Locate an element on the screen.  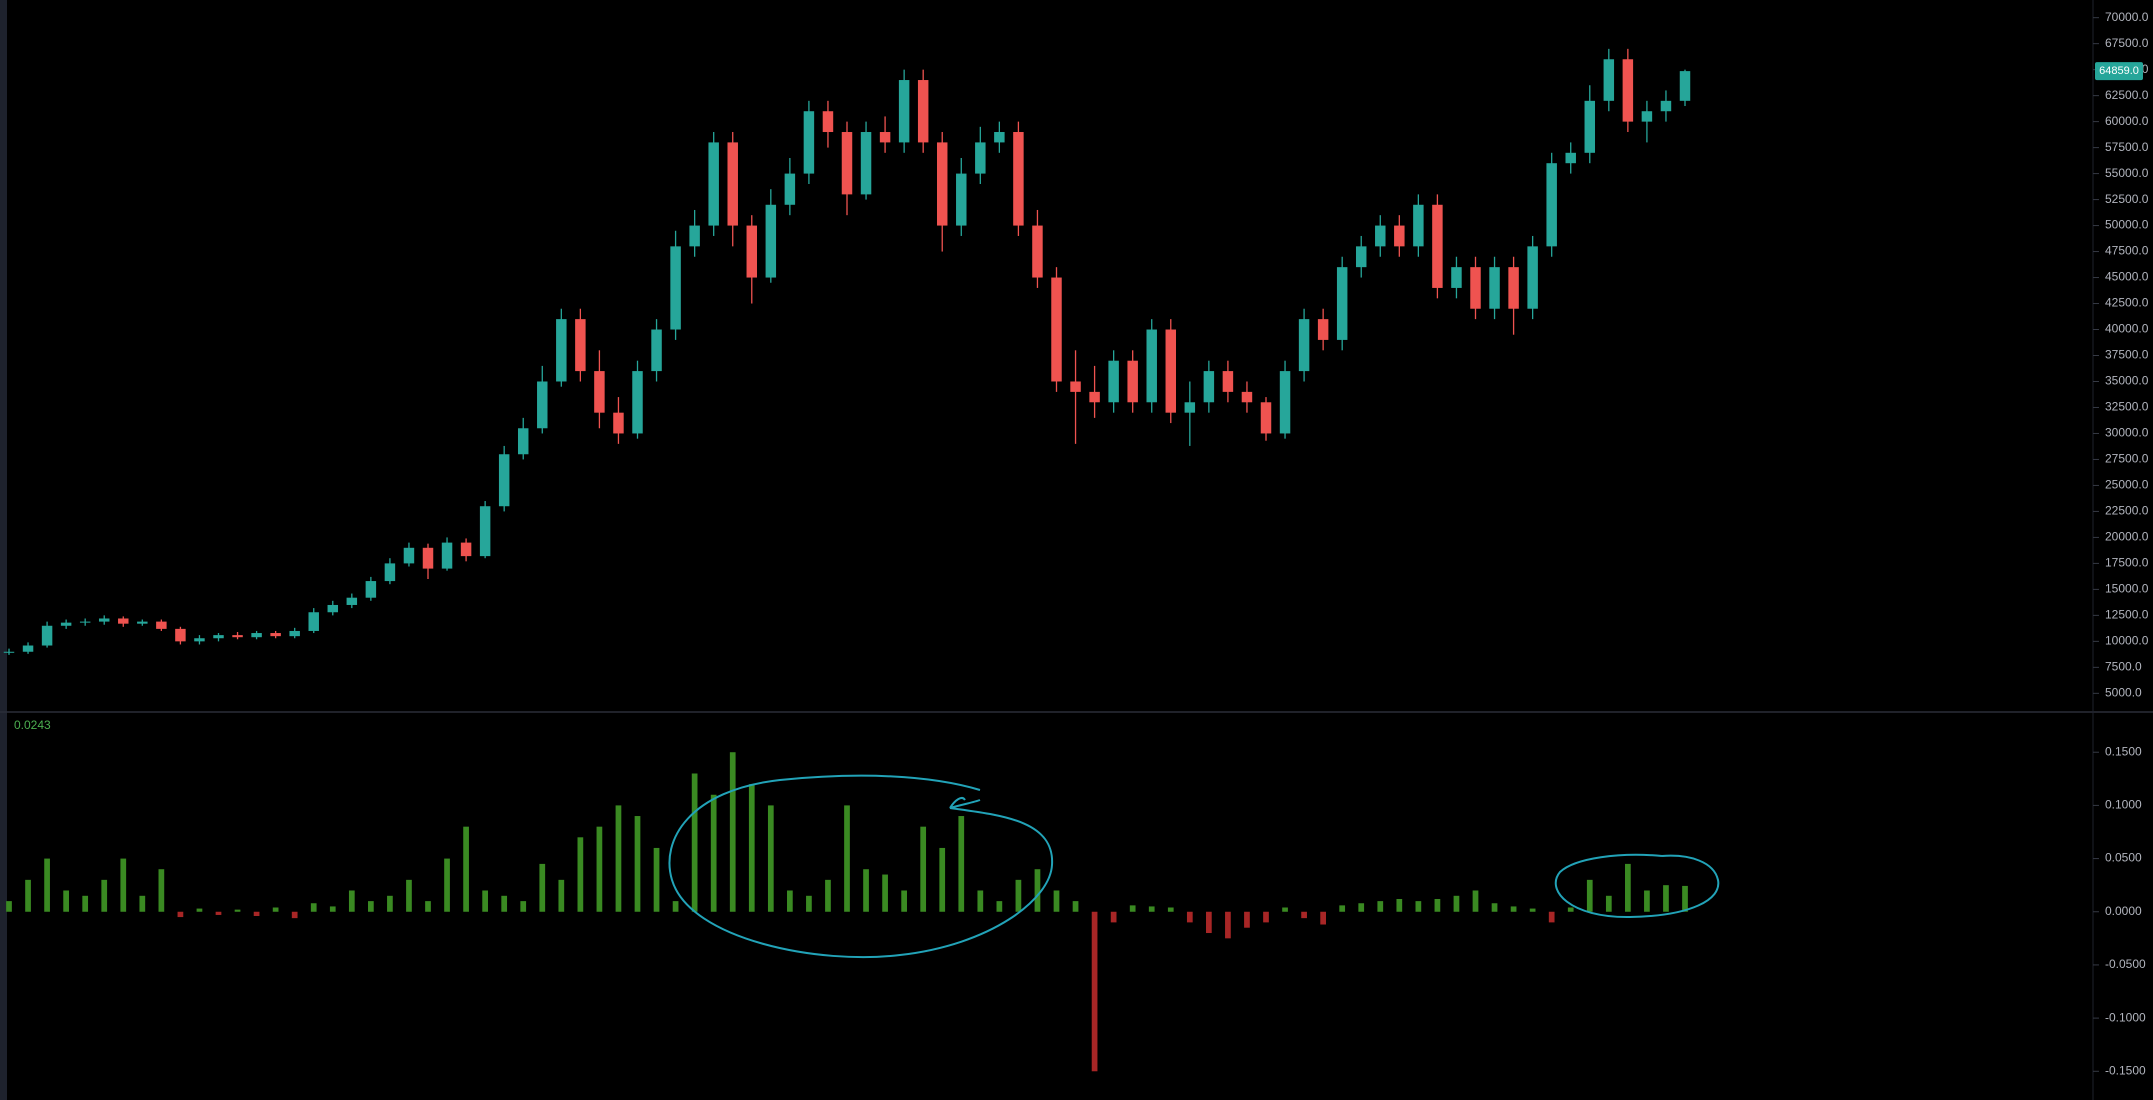
y-tick-label: -0.1500 is located at coordinates (2125, 1070).